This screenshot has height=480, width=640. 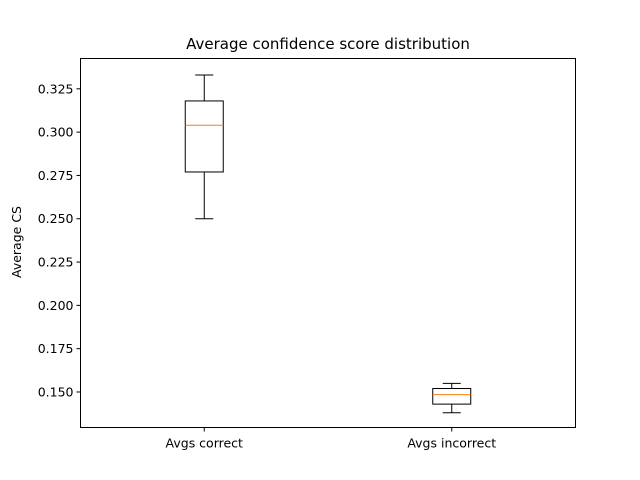 What do you see at coordinates (328, 44) in the screenshot?
I see `chart-title: Average confidence score distribution` at bounding box center [328, 44].